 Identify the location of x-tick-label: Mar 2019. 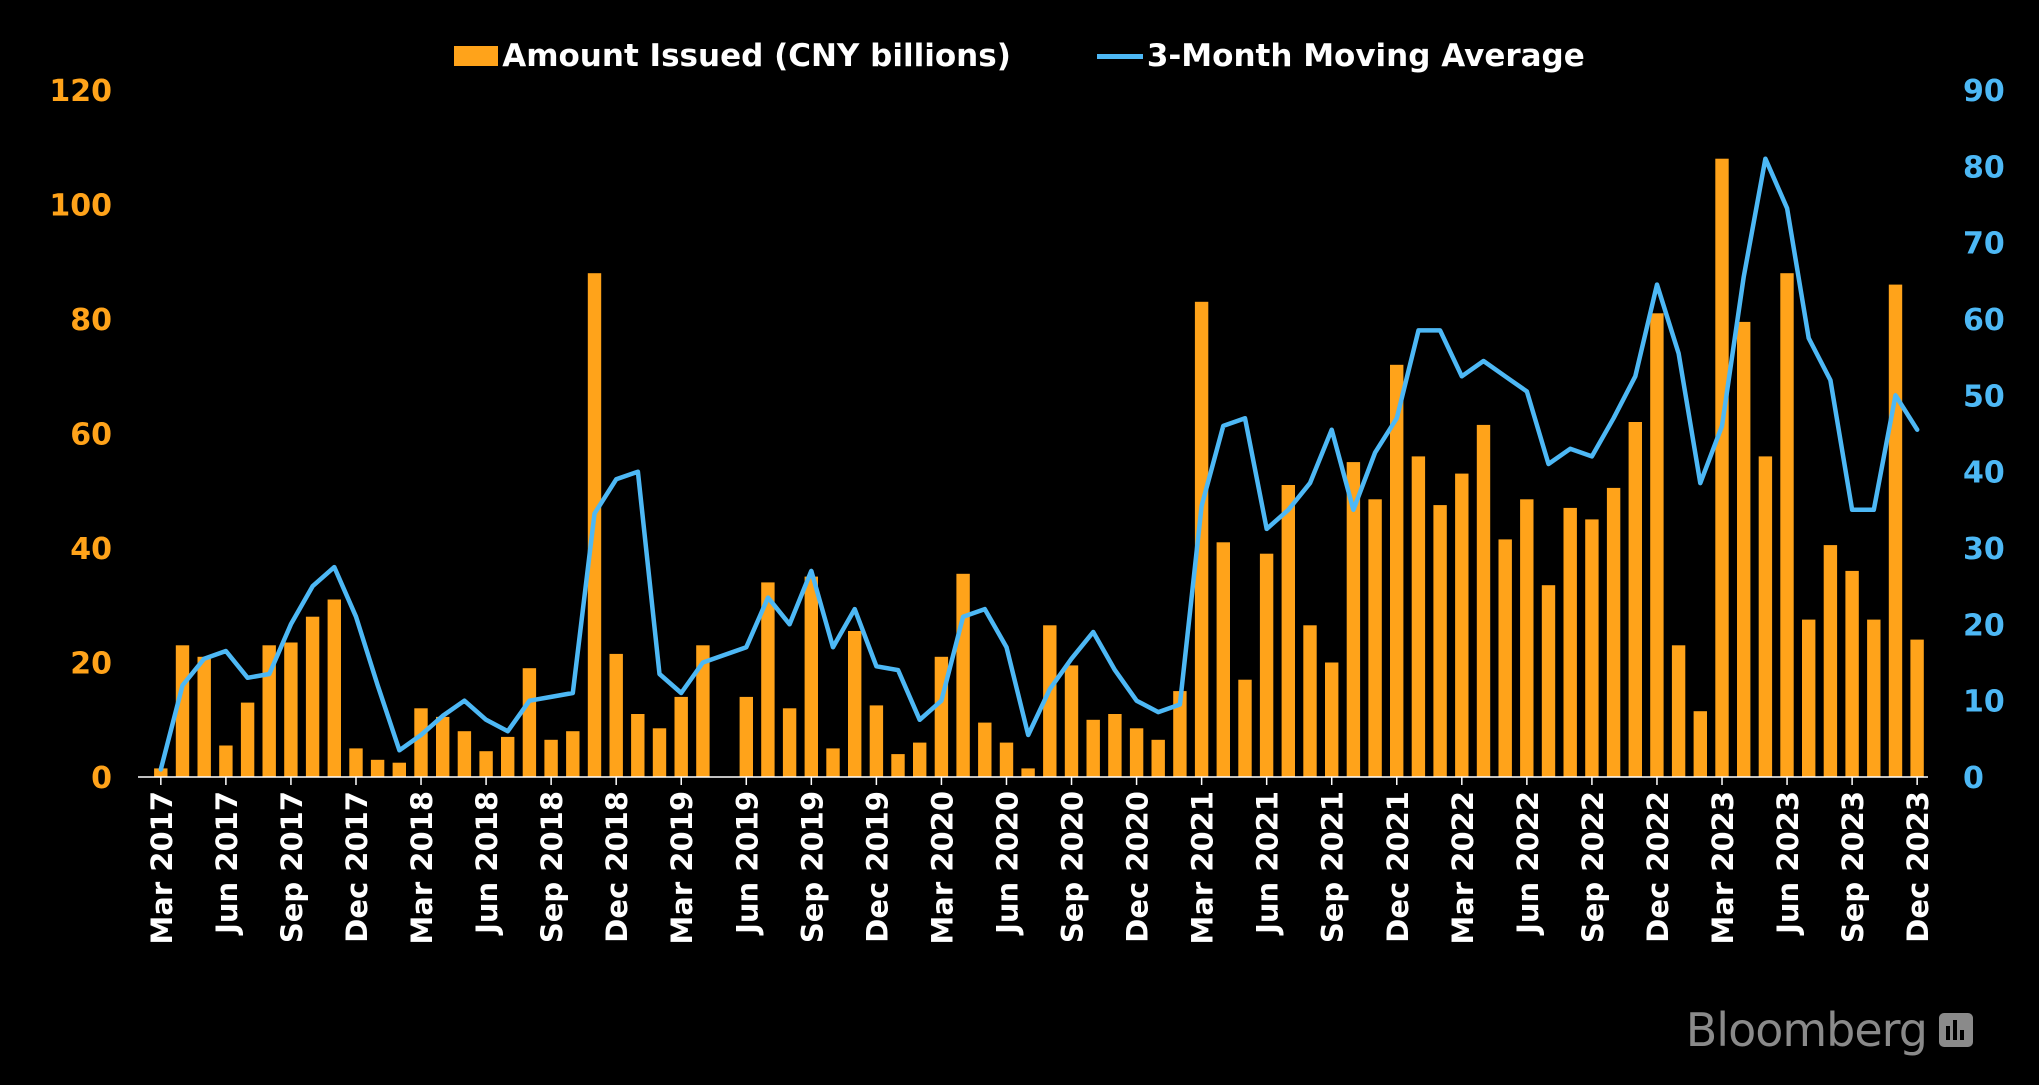
(682, 868).